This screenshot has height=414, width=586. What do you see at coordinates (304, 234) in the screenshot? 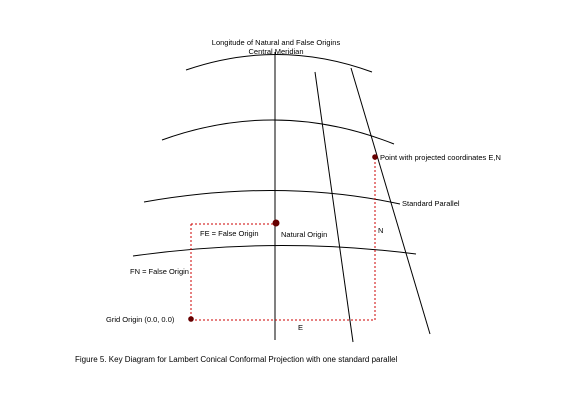
I see `natural-origin-label: Natural Origin` at bounding box center [304, 234].